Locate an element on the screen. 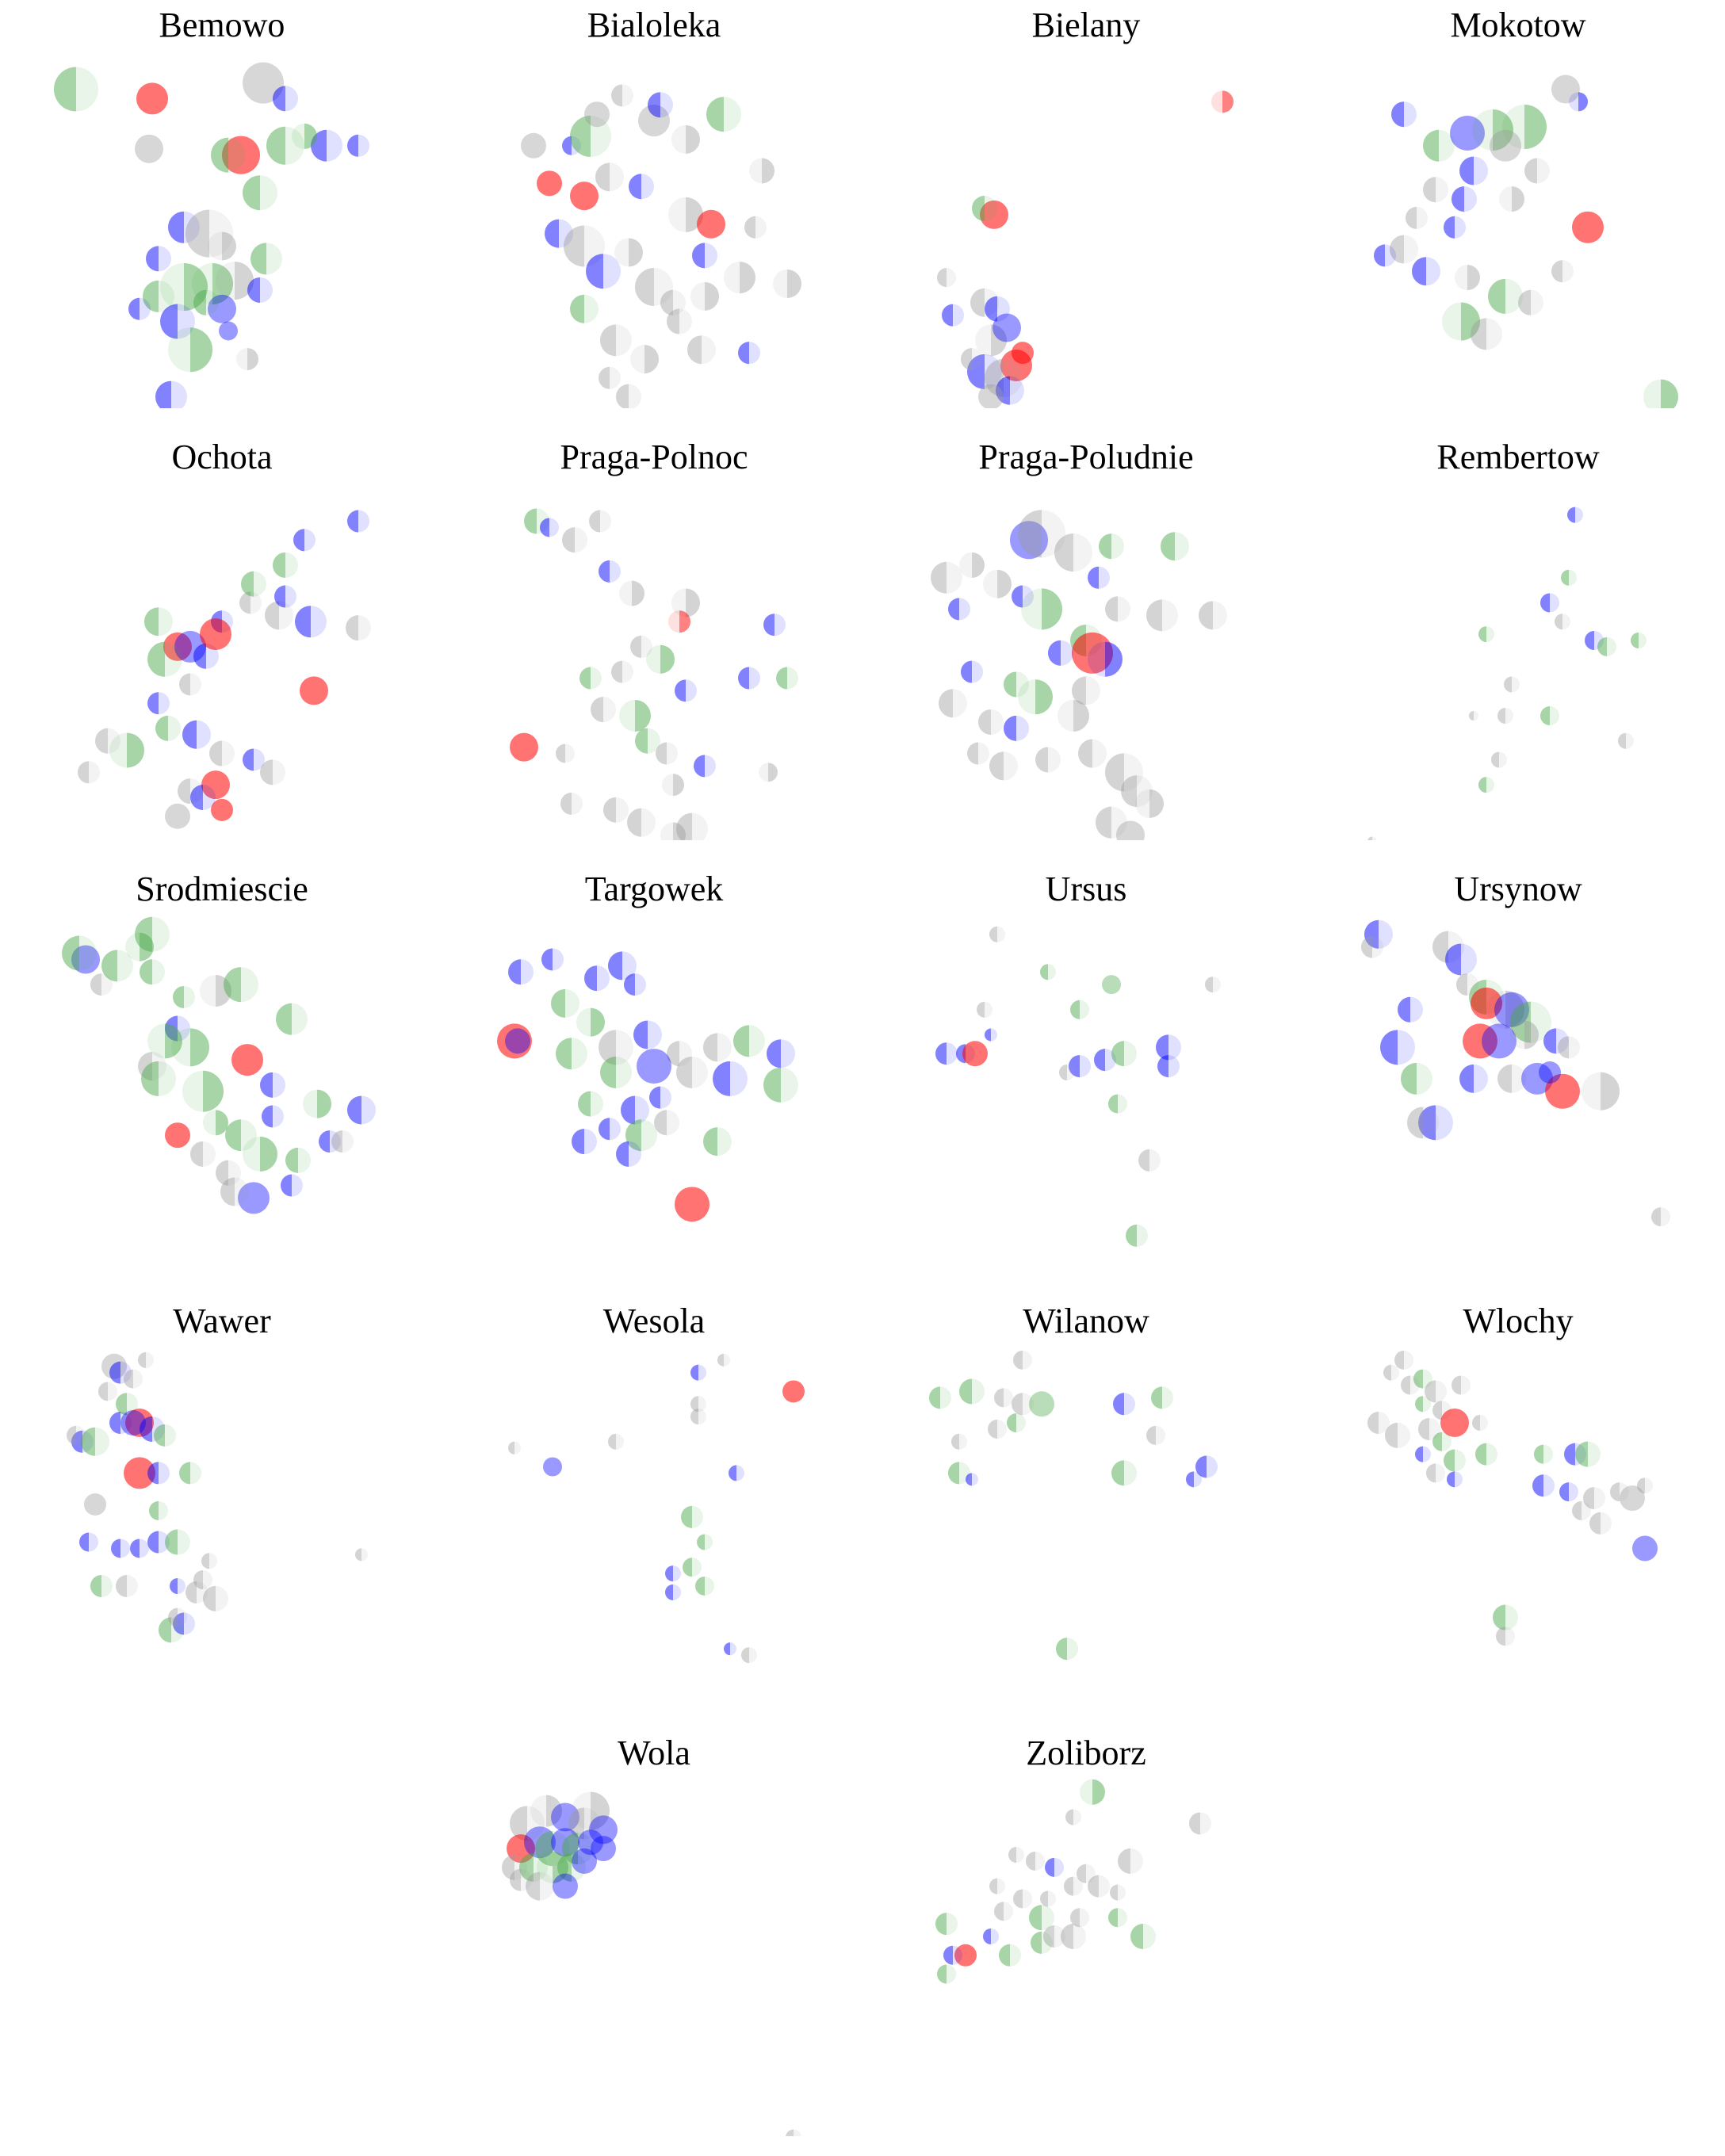 The height and width of the screenshot is (2156, 1725). panel-rembertow: Rembertow is located at coordinates (1518, 638).